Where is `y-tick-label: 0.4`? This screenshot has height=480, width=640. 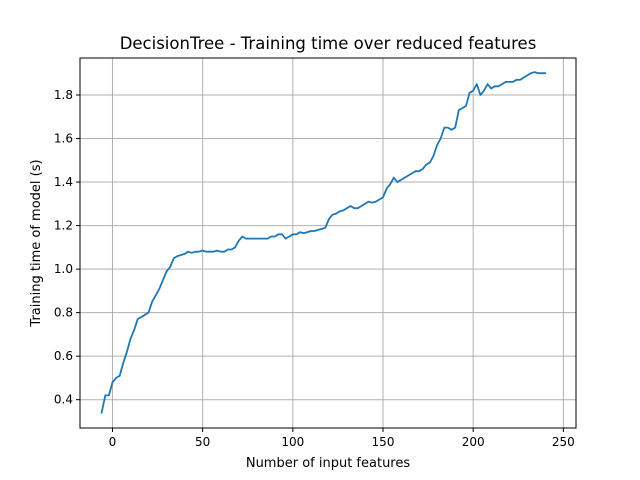 y-tick-label: 0.4 is located at coordinates (63, 400).